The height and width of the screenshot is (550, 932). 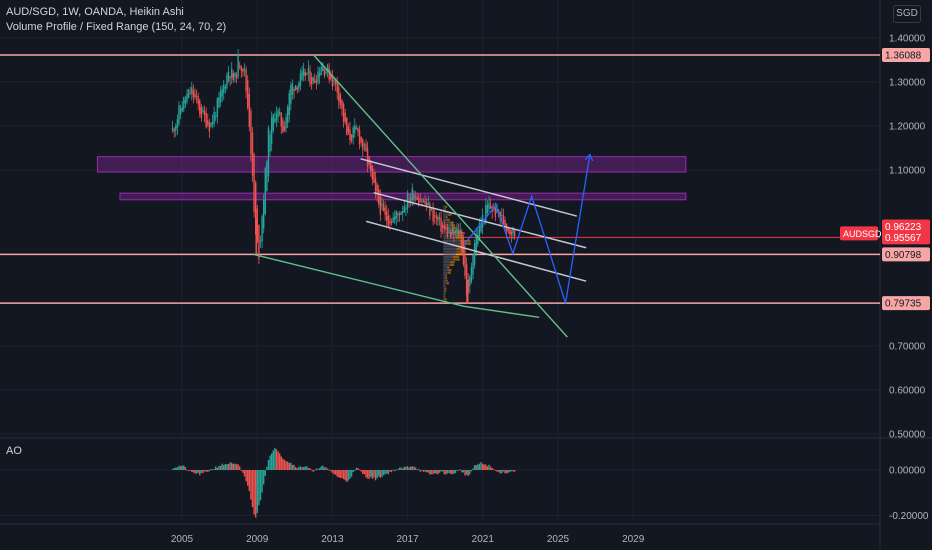 I want to click on projection-path, so click(x=527, y=229).